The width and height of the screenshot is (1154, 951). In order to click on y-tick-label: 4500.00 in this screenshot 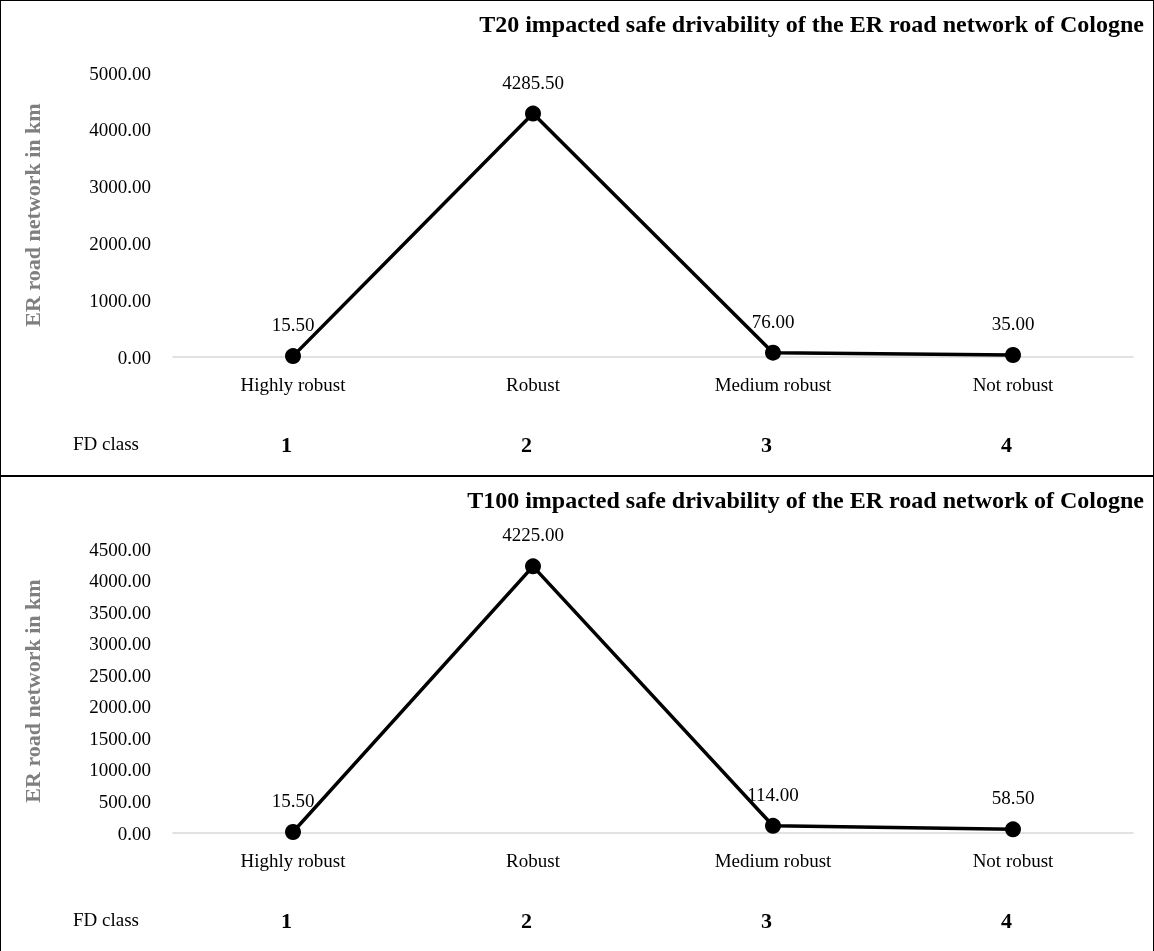, I will do `click(120, 549)`.